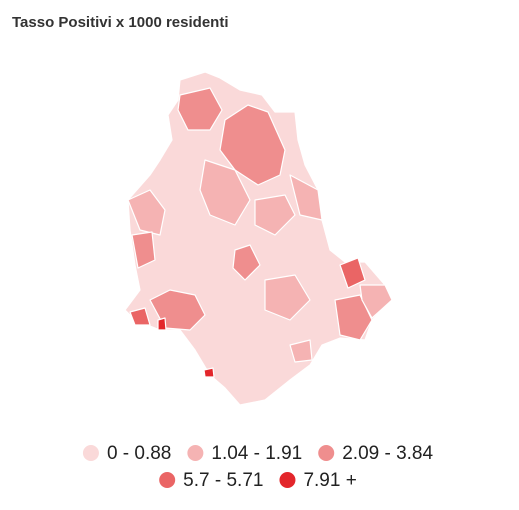  I want to click on legend-label: 2.09 - 3.84, so click(387, 453).